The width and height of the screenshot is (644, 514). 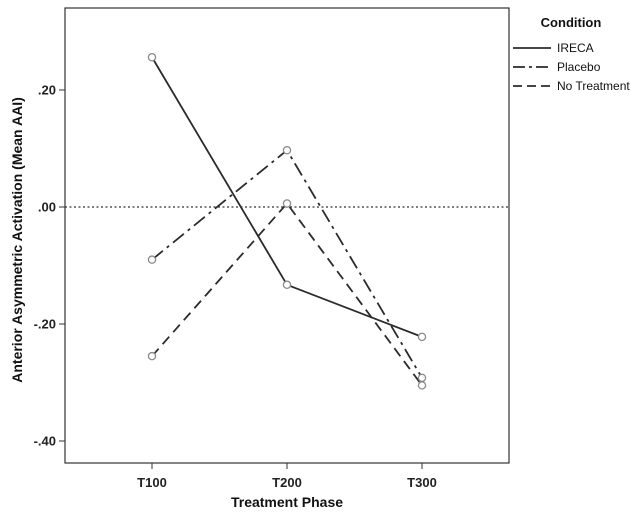 I want to click on legend: Condition IRECA Placebo No Treatment, so click(x=571, y=54).